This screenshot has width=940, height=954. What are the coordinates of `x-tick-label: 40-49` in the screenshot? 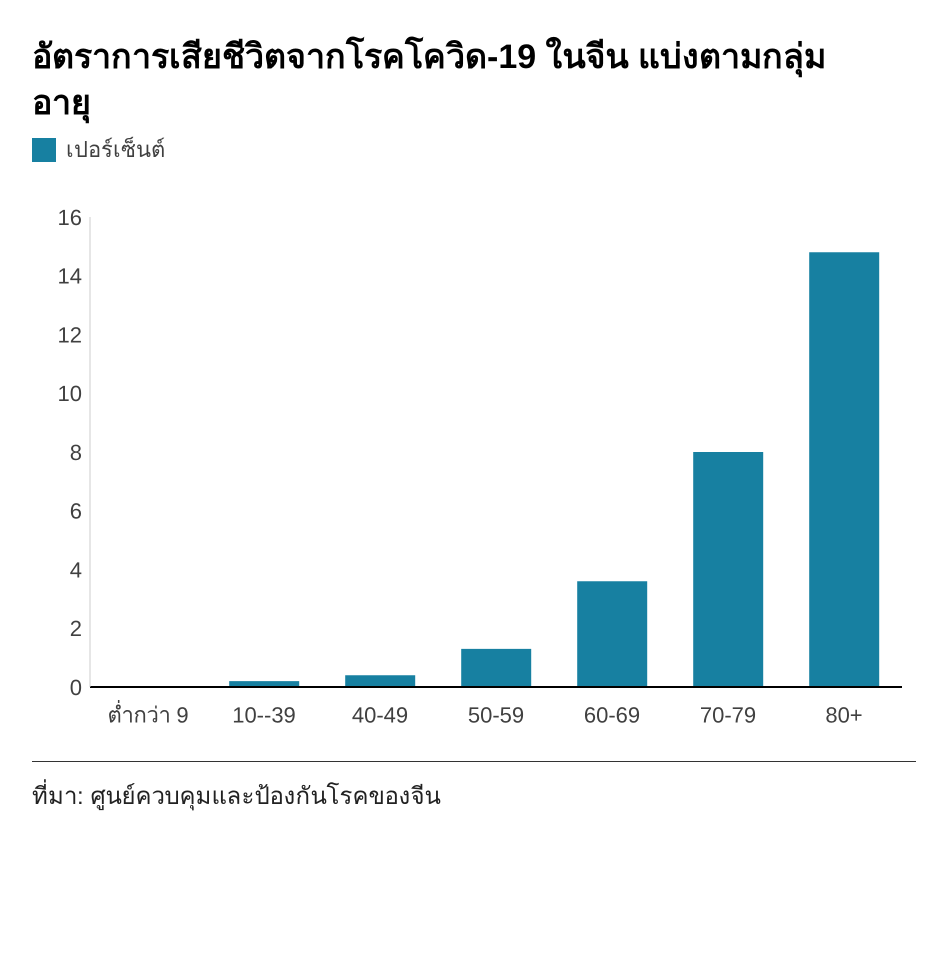 It's located at (380, 715).